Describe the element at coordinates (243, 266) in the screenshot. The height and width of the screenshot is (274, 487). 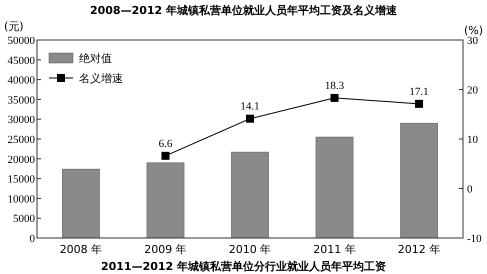
I see `text: 2011—2012 年城镇私营单位分行业就业人员年平均工资` at that location.